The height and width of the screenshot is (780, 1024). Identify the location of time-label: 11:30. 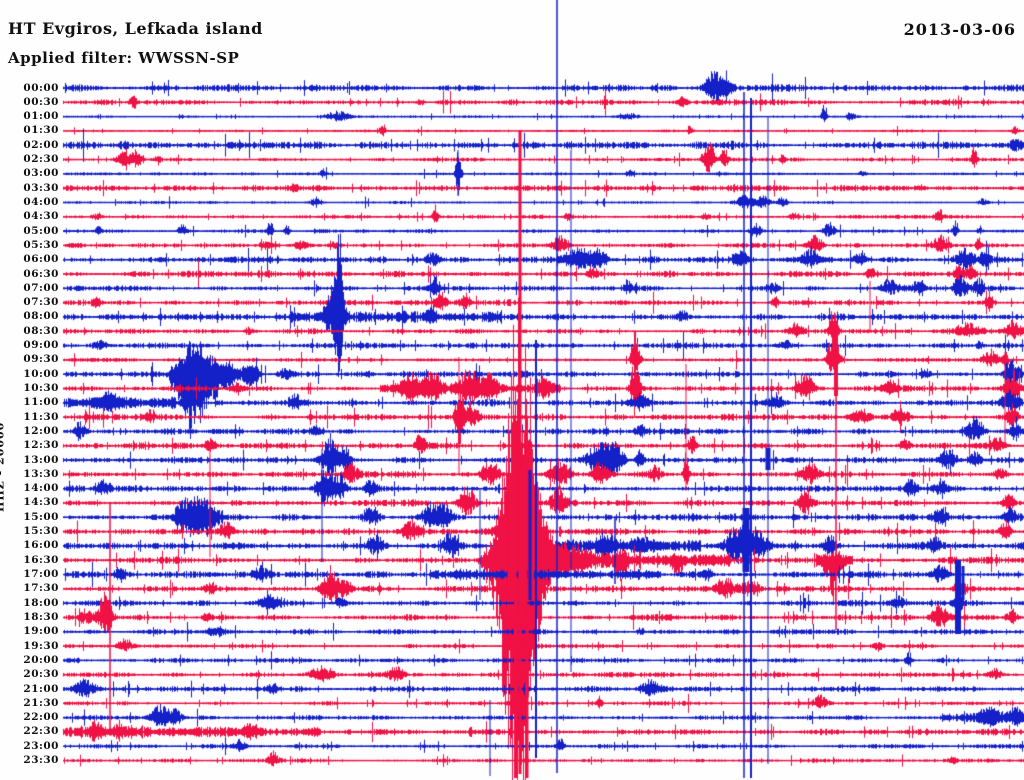
(41, 416).